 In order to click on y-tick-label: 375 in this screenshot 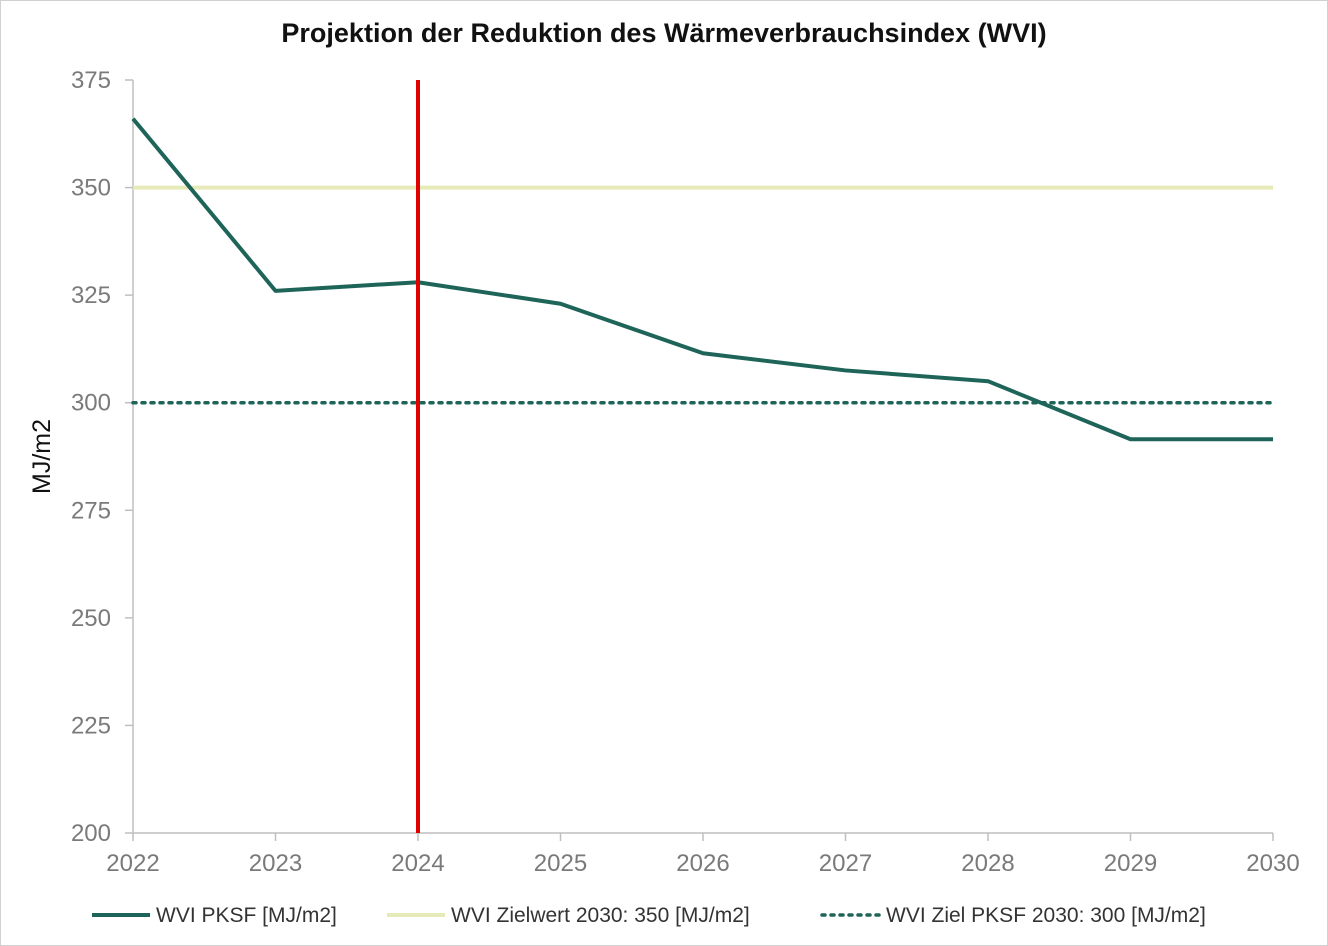, I will do `click(91, 80)`.